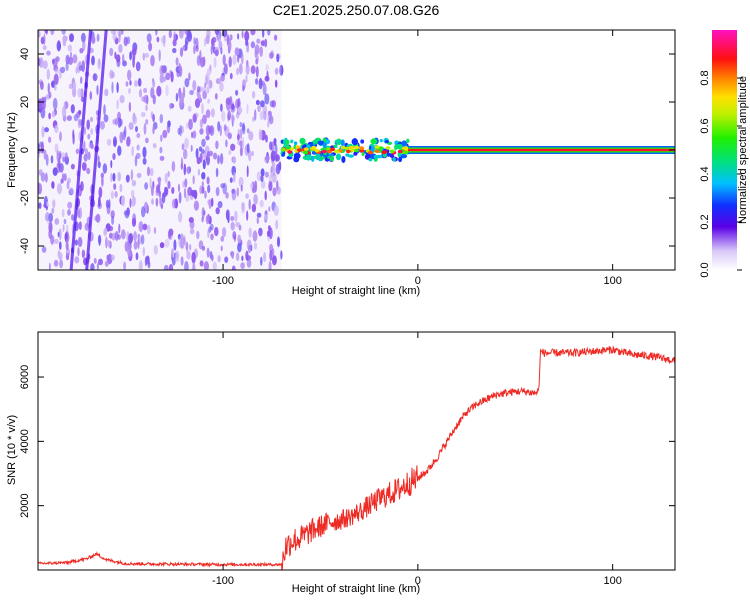  What do you see at coordinates (356, 10) in the screenshot?
I see `figure-title: C2E1.2025.250.07.08.G26` at bounding box center [356, 10].